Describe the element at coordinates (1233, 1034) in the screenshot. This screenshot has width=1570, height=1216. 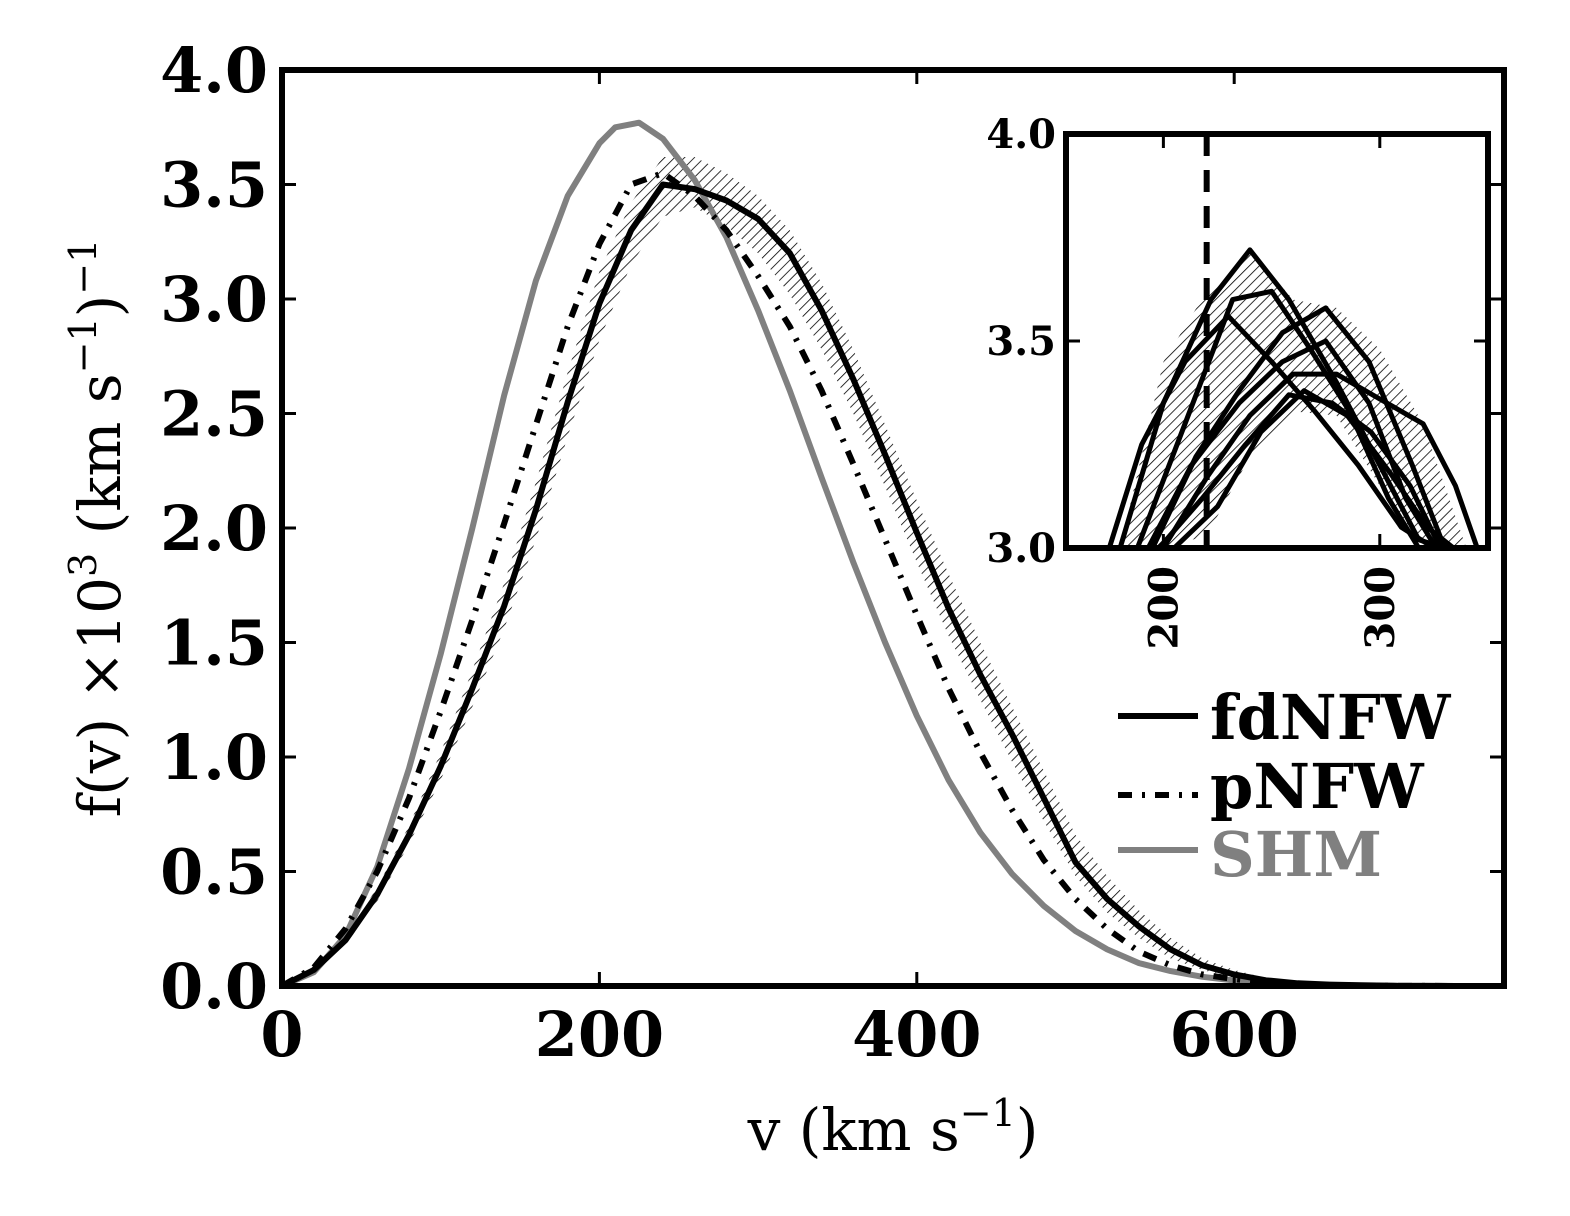
I see `x-tick-label: 600` at that location.